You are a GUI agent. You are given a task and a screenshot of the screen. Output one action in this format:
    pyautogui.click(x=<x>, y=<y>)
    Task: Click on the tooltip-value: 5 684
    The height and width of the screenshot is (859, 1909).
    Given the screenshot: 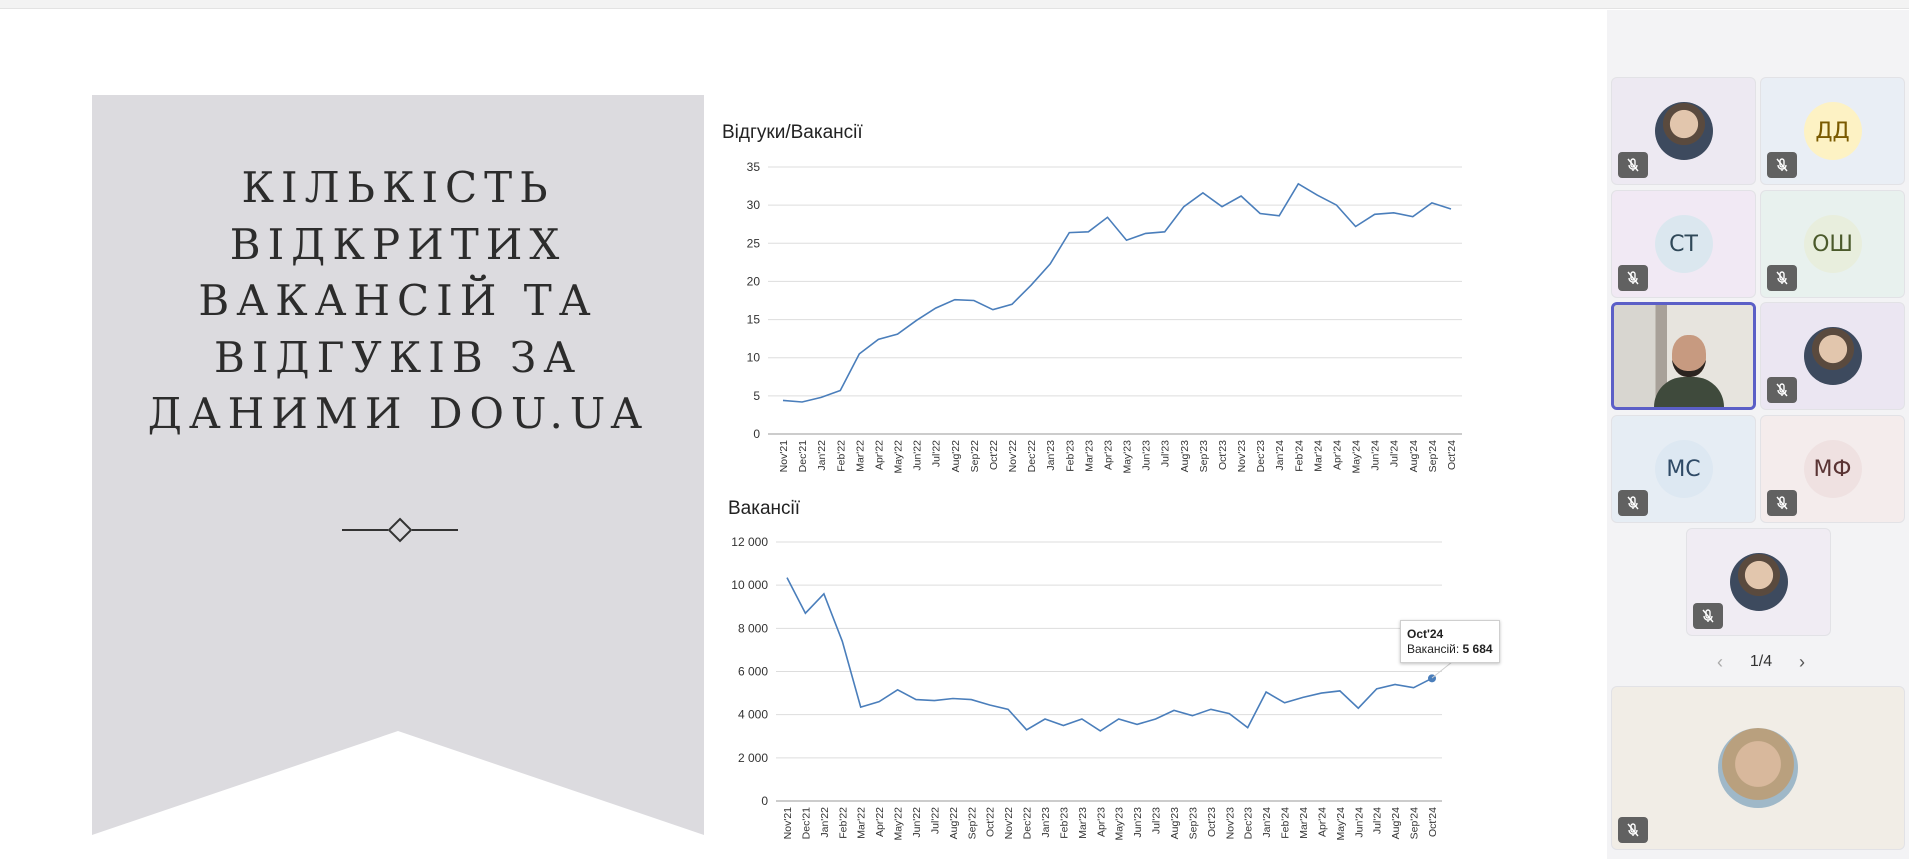 What is the action you would take?
    pyautogui.click(x=1477, y=649)
    